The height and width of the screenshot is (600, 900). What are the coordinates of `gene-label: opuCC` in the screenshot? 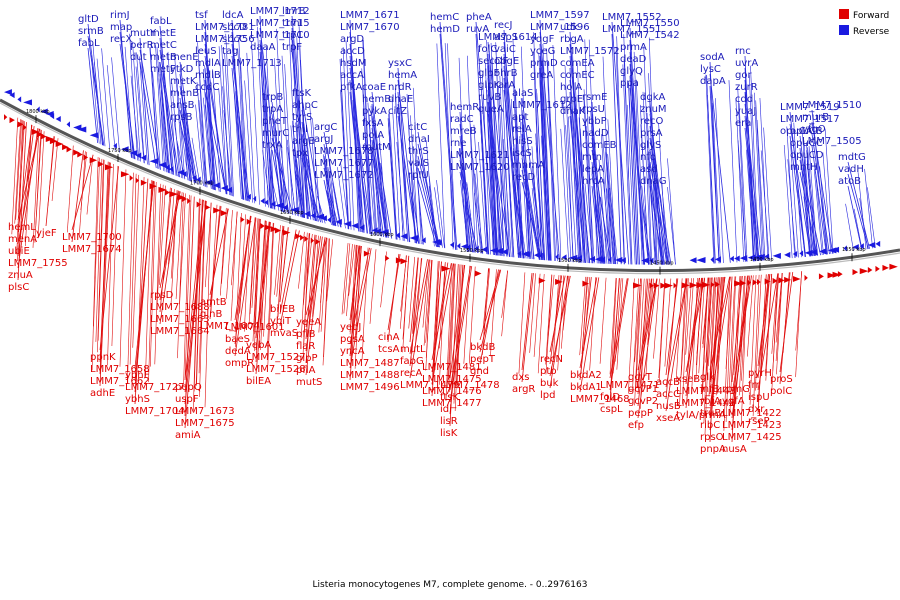 It's located at (806, 143).